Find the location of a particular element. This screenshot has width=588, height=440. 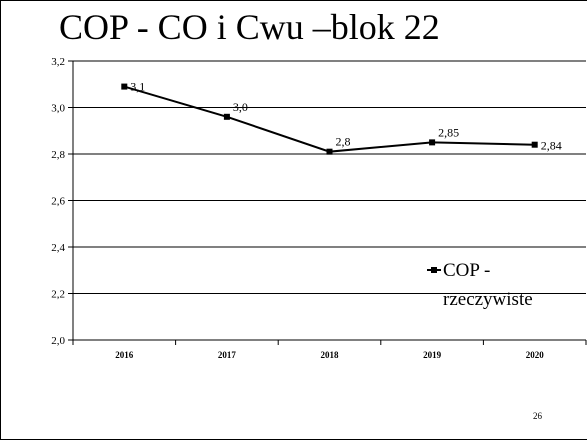

legend: COP - rzeczywiste is located at coordinates (480, 285).